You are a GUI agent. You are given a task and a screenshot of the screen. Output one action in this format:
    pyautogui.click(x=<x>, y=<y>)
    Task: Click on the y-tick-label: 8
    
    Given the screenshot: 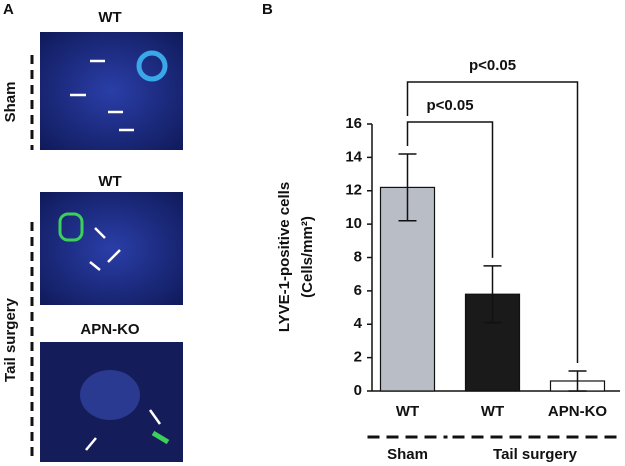 What is the action you would take?
    pyautogui.click(x=358, y=256)
    